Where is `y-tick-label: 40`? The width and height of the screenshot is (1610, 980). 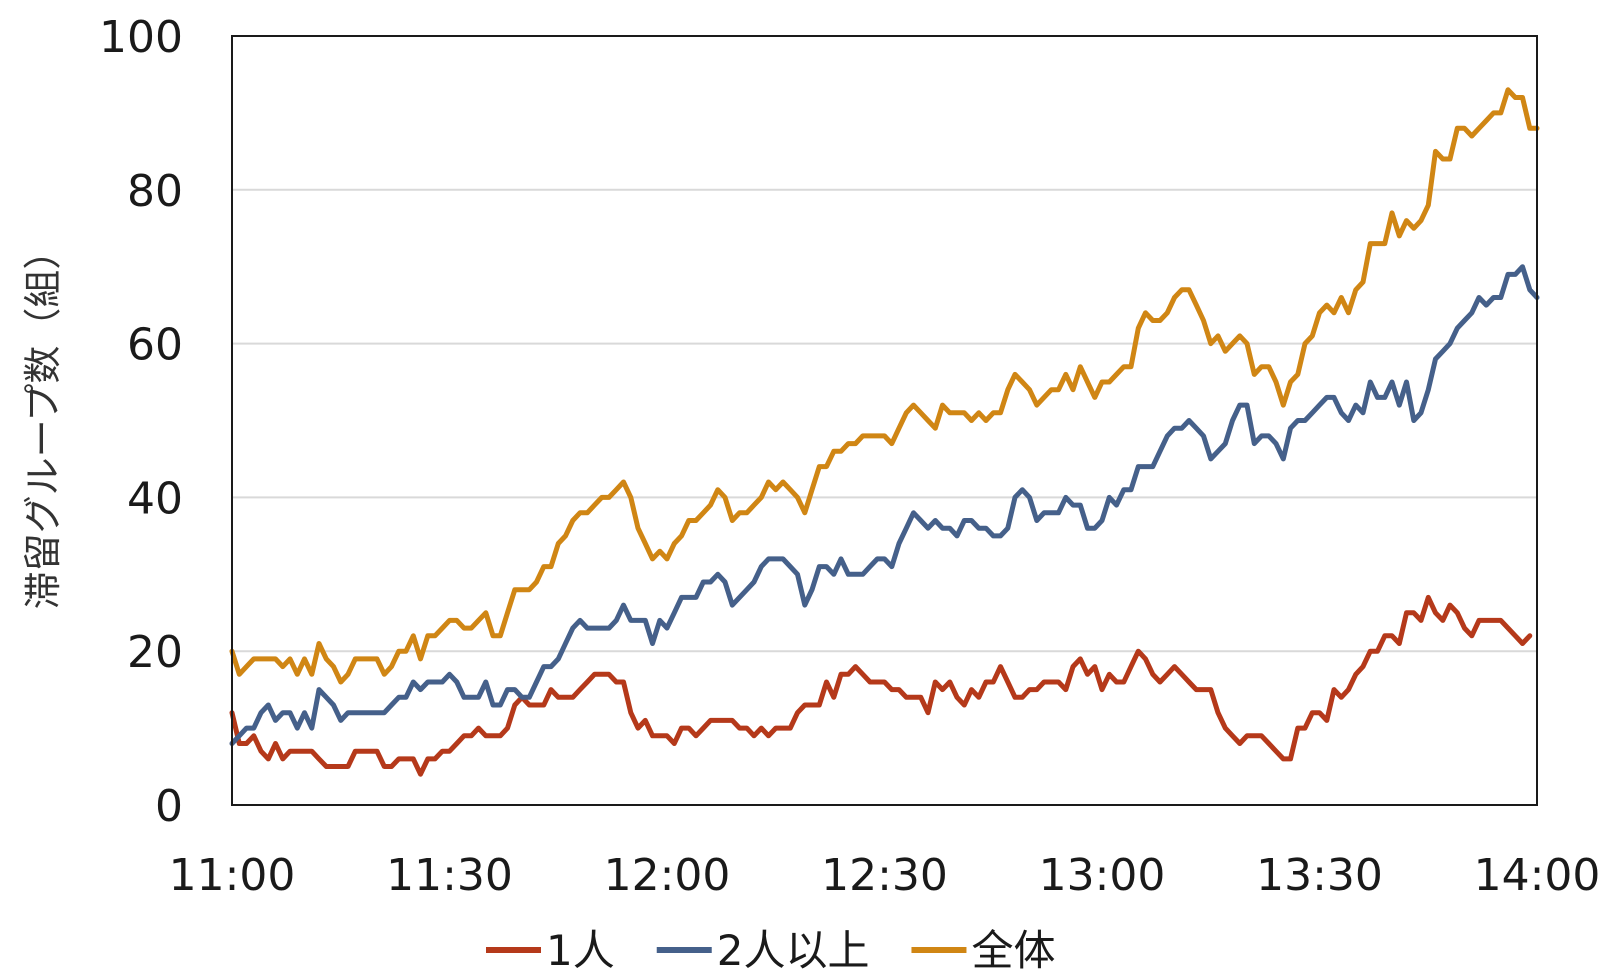
y-tick-label: 40 is located at coordinates (155, 498).